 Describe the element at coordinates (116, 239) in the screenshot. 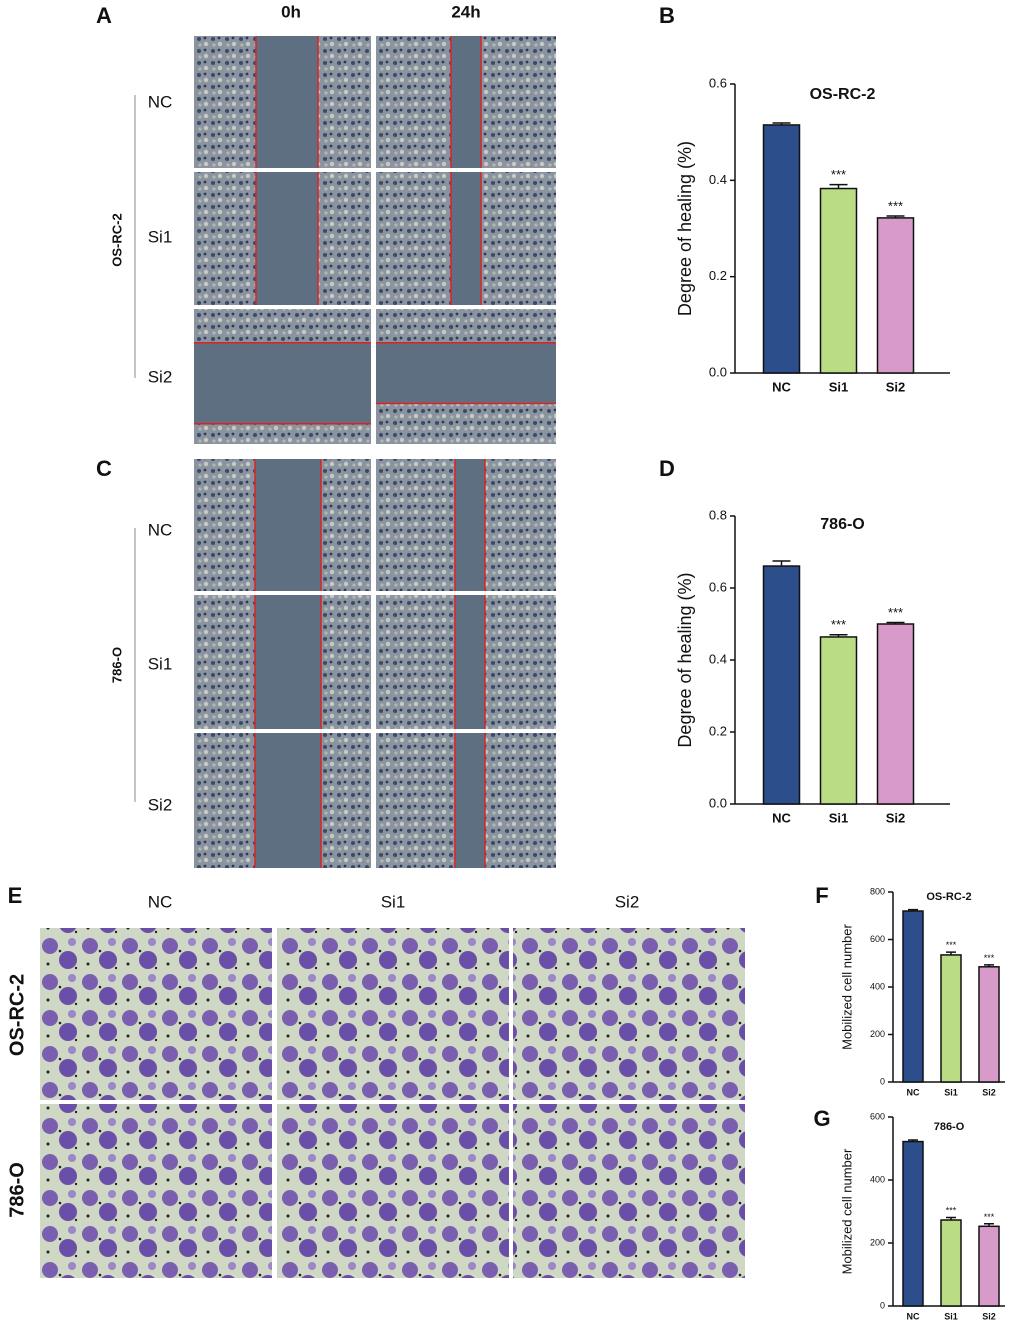

I see `group-label: OS-RC-2` at that location.